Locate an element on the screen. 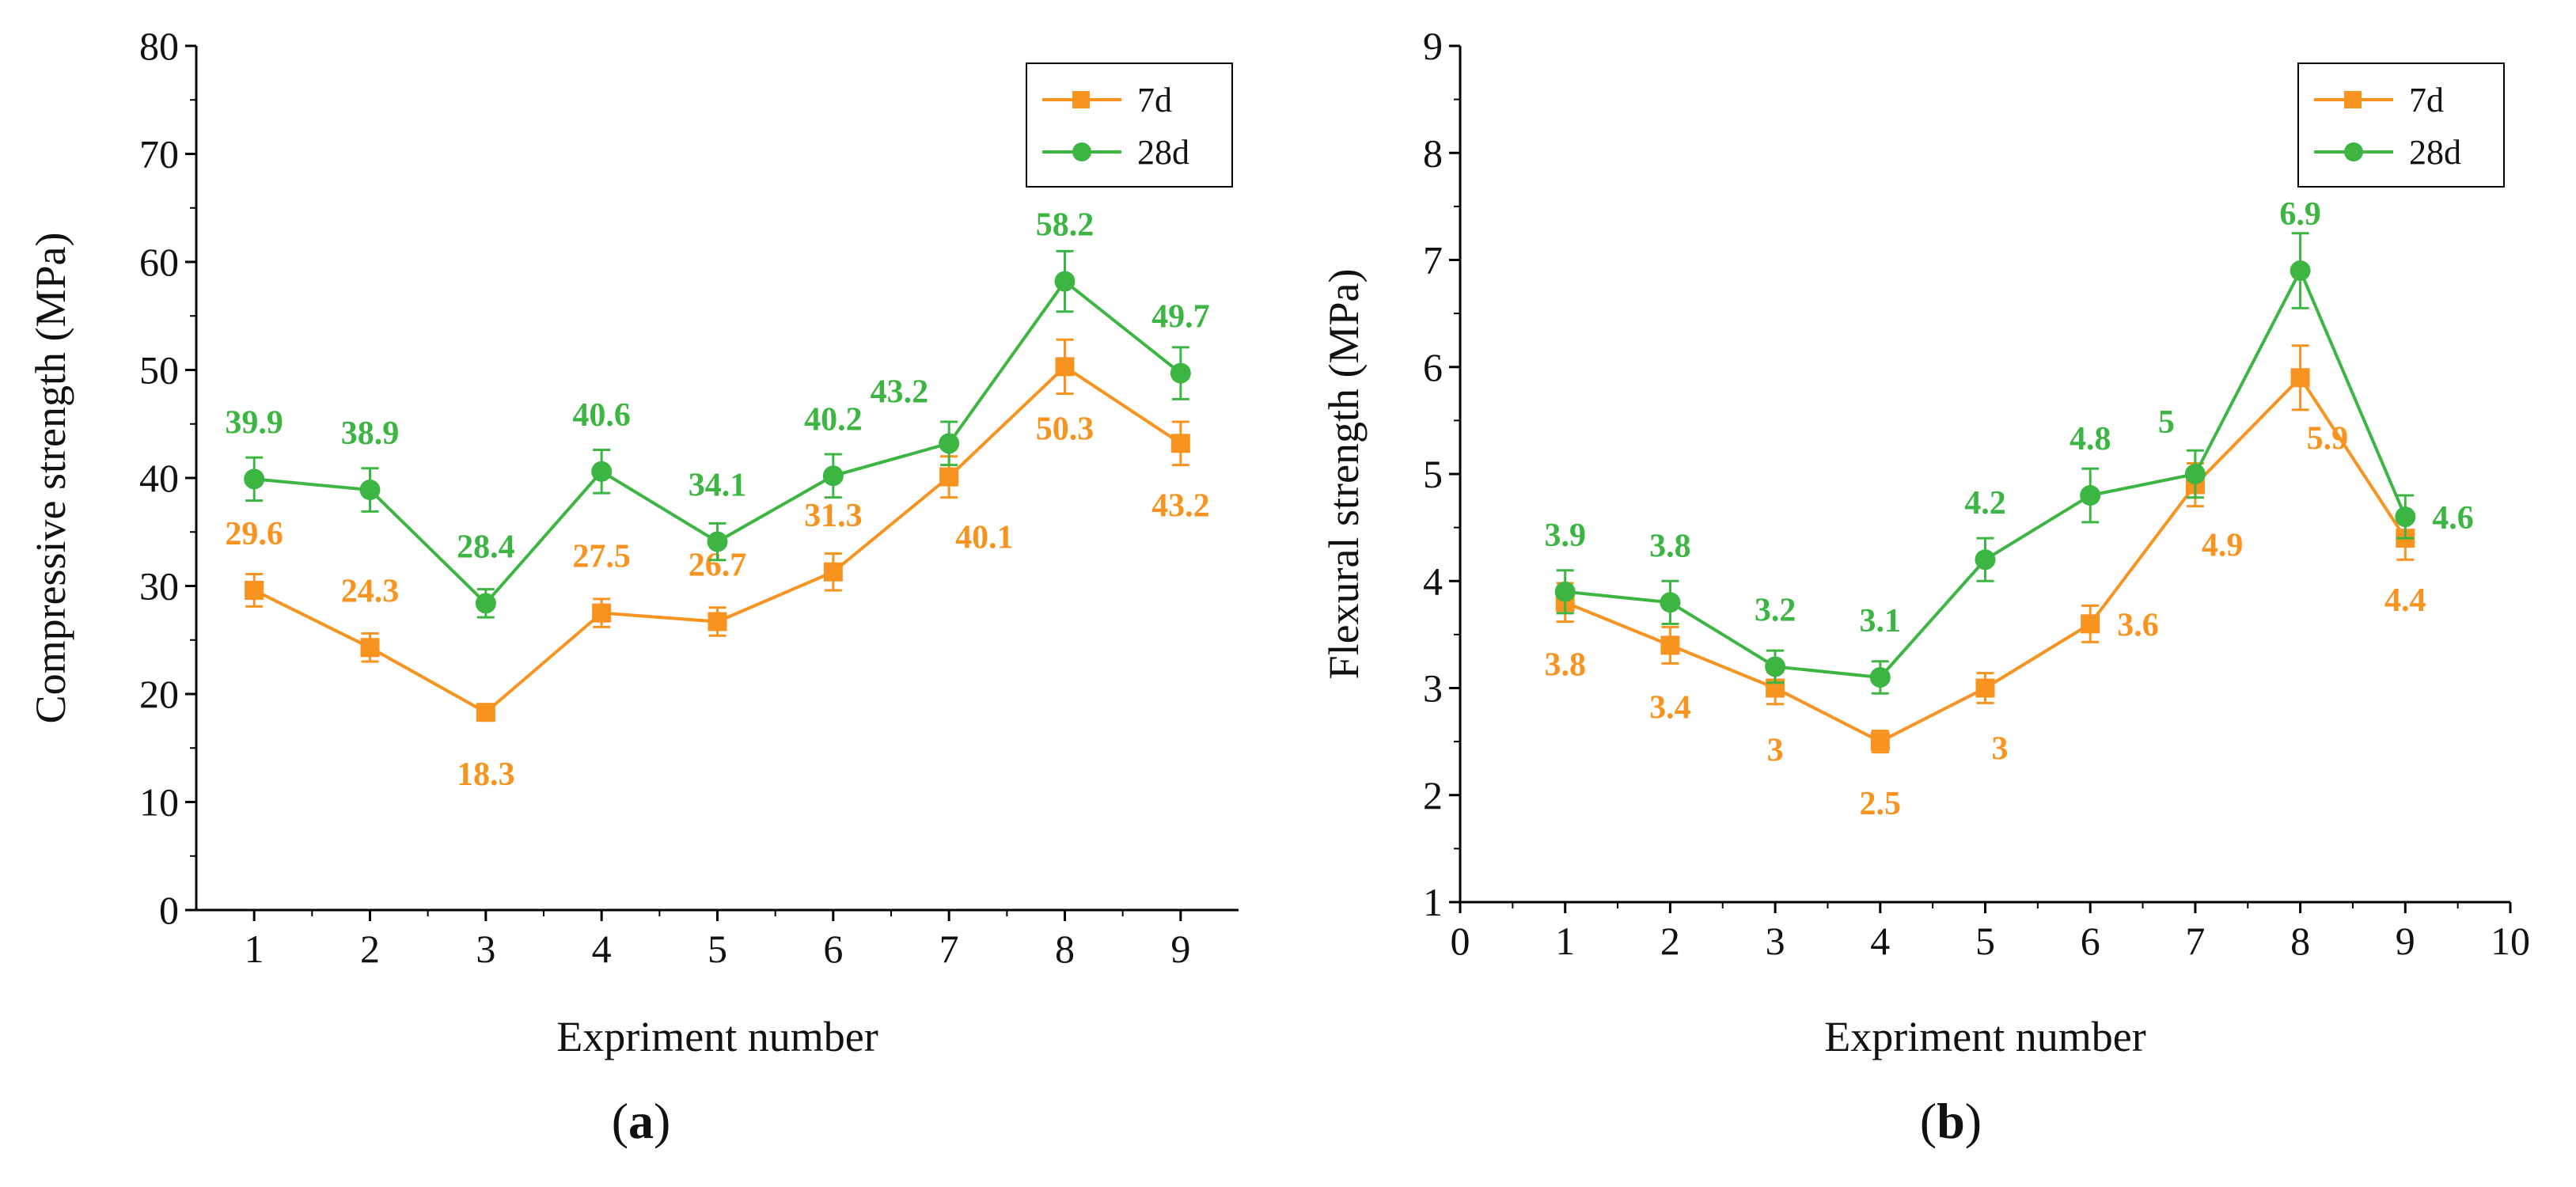  series-line-28d is located at coordinates (1986, 474).